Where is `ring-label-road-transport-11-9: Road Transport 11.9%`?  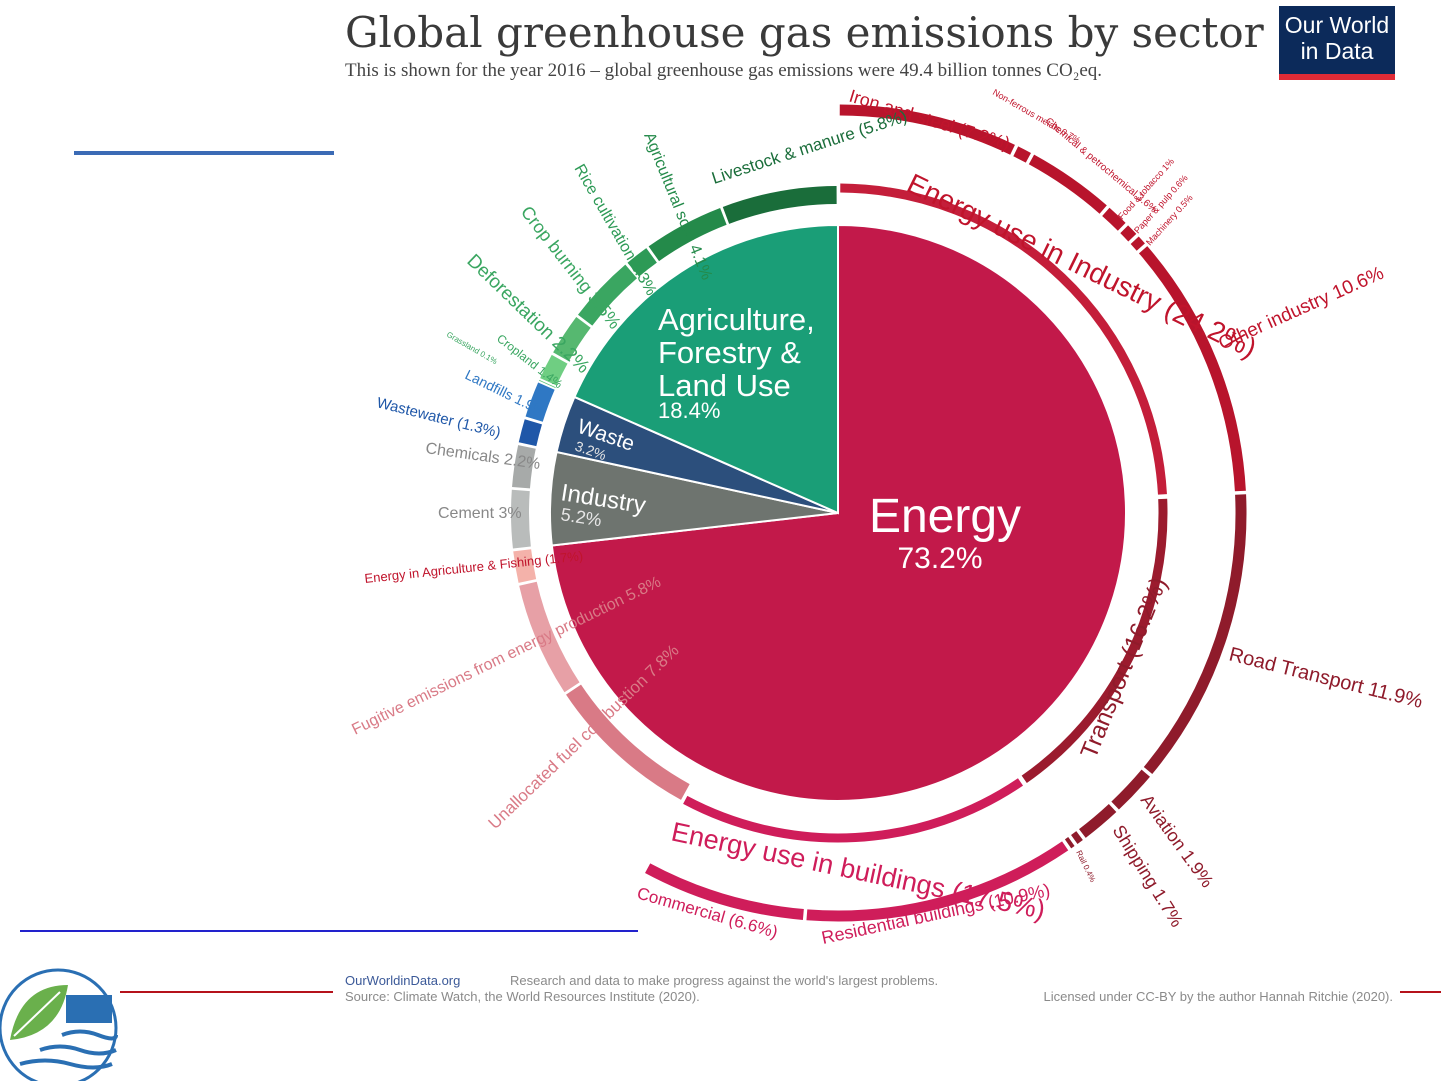
ring-label-road-transport-11-9: Road Transport 11.9% is located at coordinates (1326, 678).